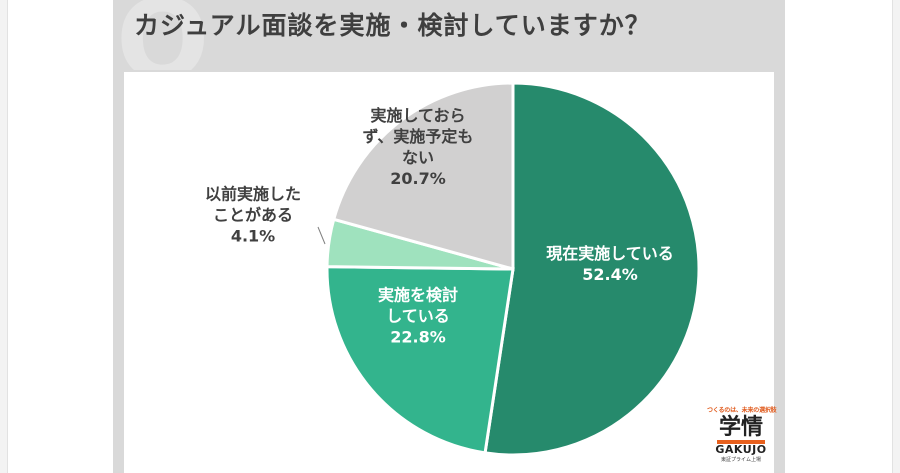 The image size is (900, 473). I want to click on svg-text: Q, so click(161, 35).